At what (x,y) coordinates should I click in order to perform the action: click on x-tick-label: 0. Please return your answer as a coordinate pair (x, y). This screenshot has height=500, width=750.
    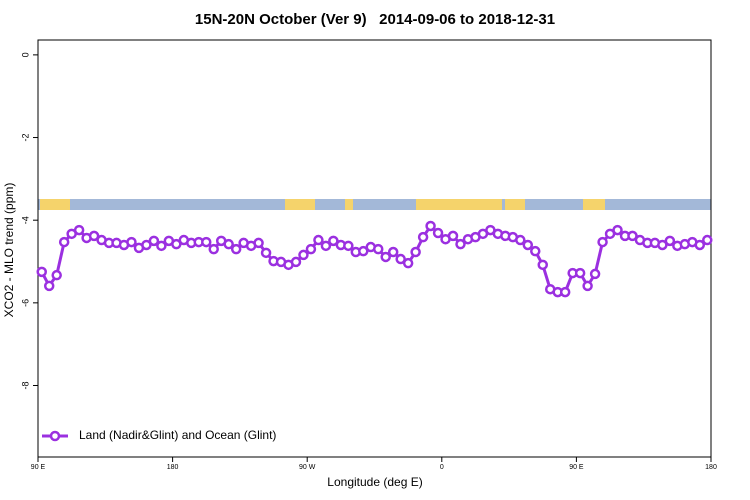
    Looking at the image, I should click on (442, 467).